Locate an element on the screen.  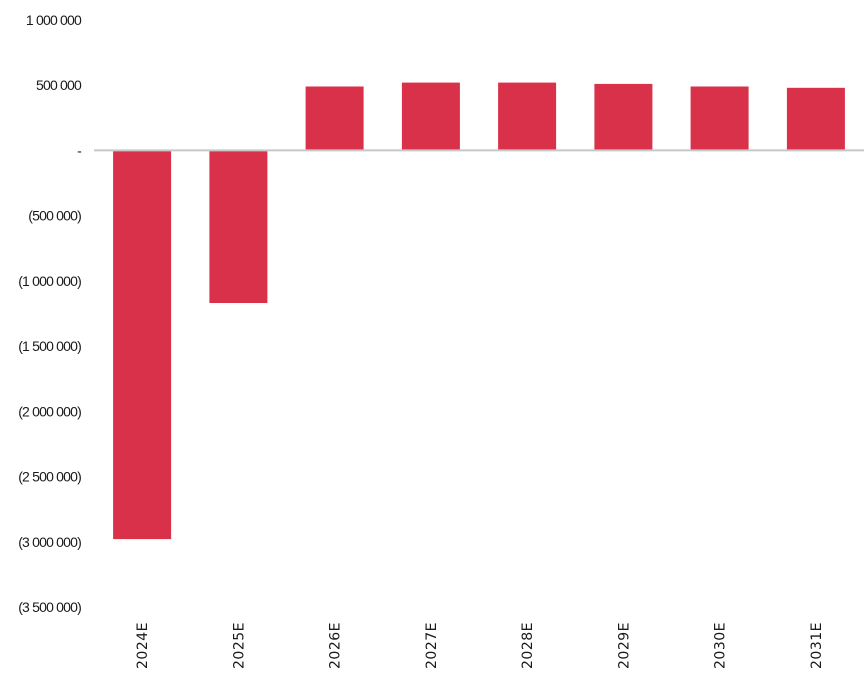
bar-2024E is located at coordinates (142, 345).